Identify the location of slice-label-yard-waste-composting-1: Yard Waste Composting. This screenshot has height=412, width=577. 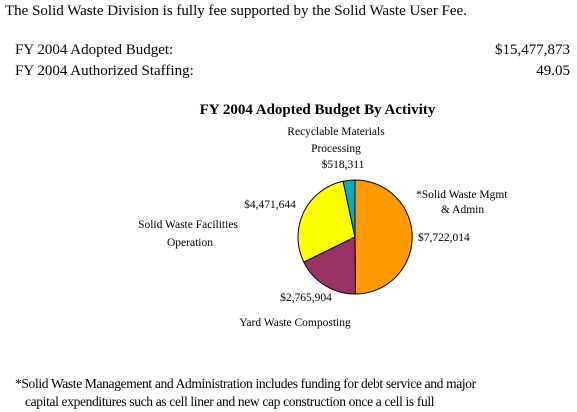
(295, 323).